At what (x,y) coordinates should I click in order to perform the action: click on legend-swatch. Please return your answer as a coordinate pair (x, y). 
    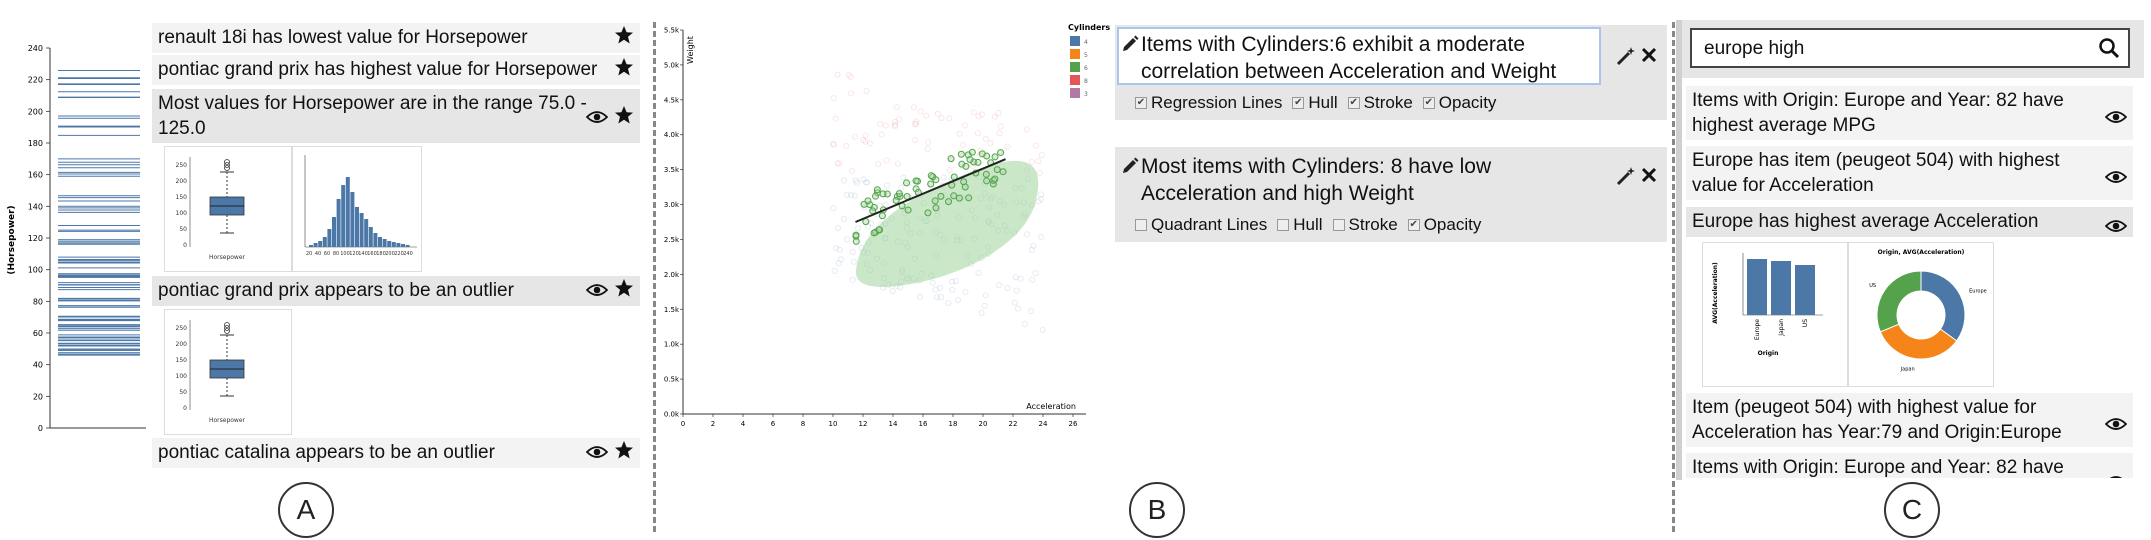
    Looking at the image, I should click on (1075, 67).